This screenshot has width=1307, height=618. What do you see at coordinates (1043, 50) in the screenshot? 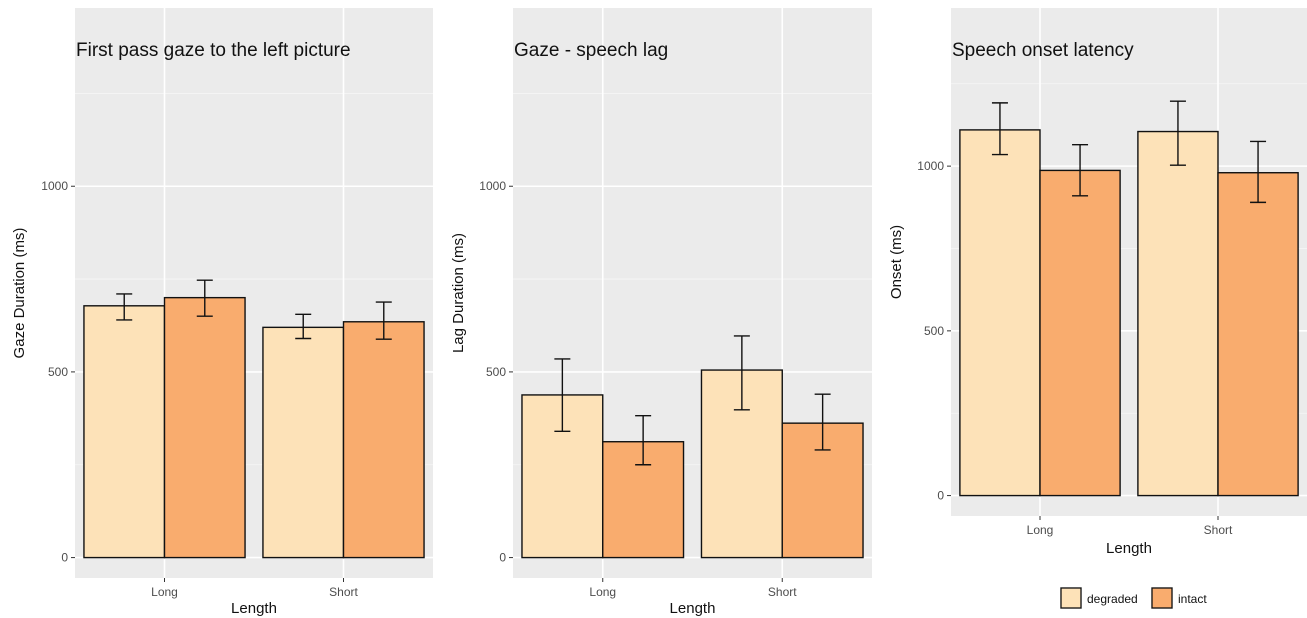
I see `chart-title: Speech onset latency` at bounding box center [1043, 50].